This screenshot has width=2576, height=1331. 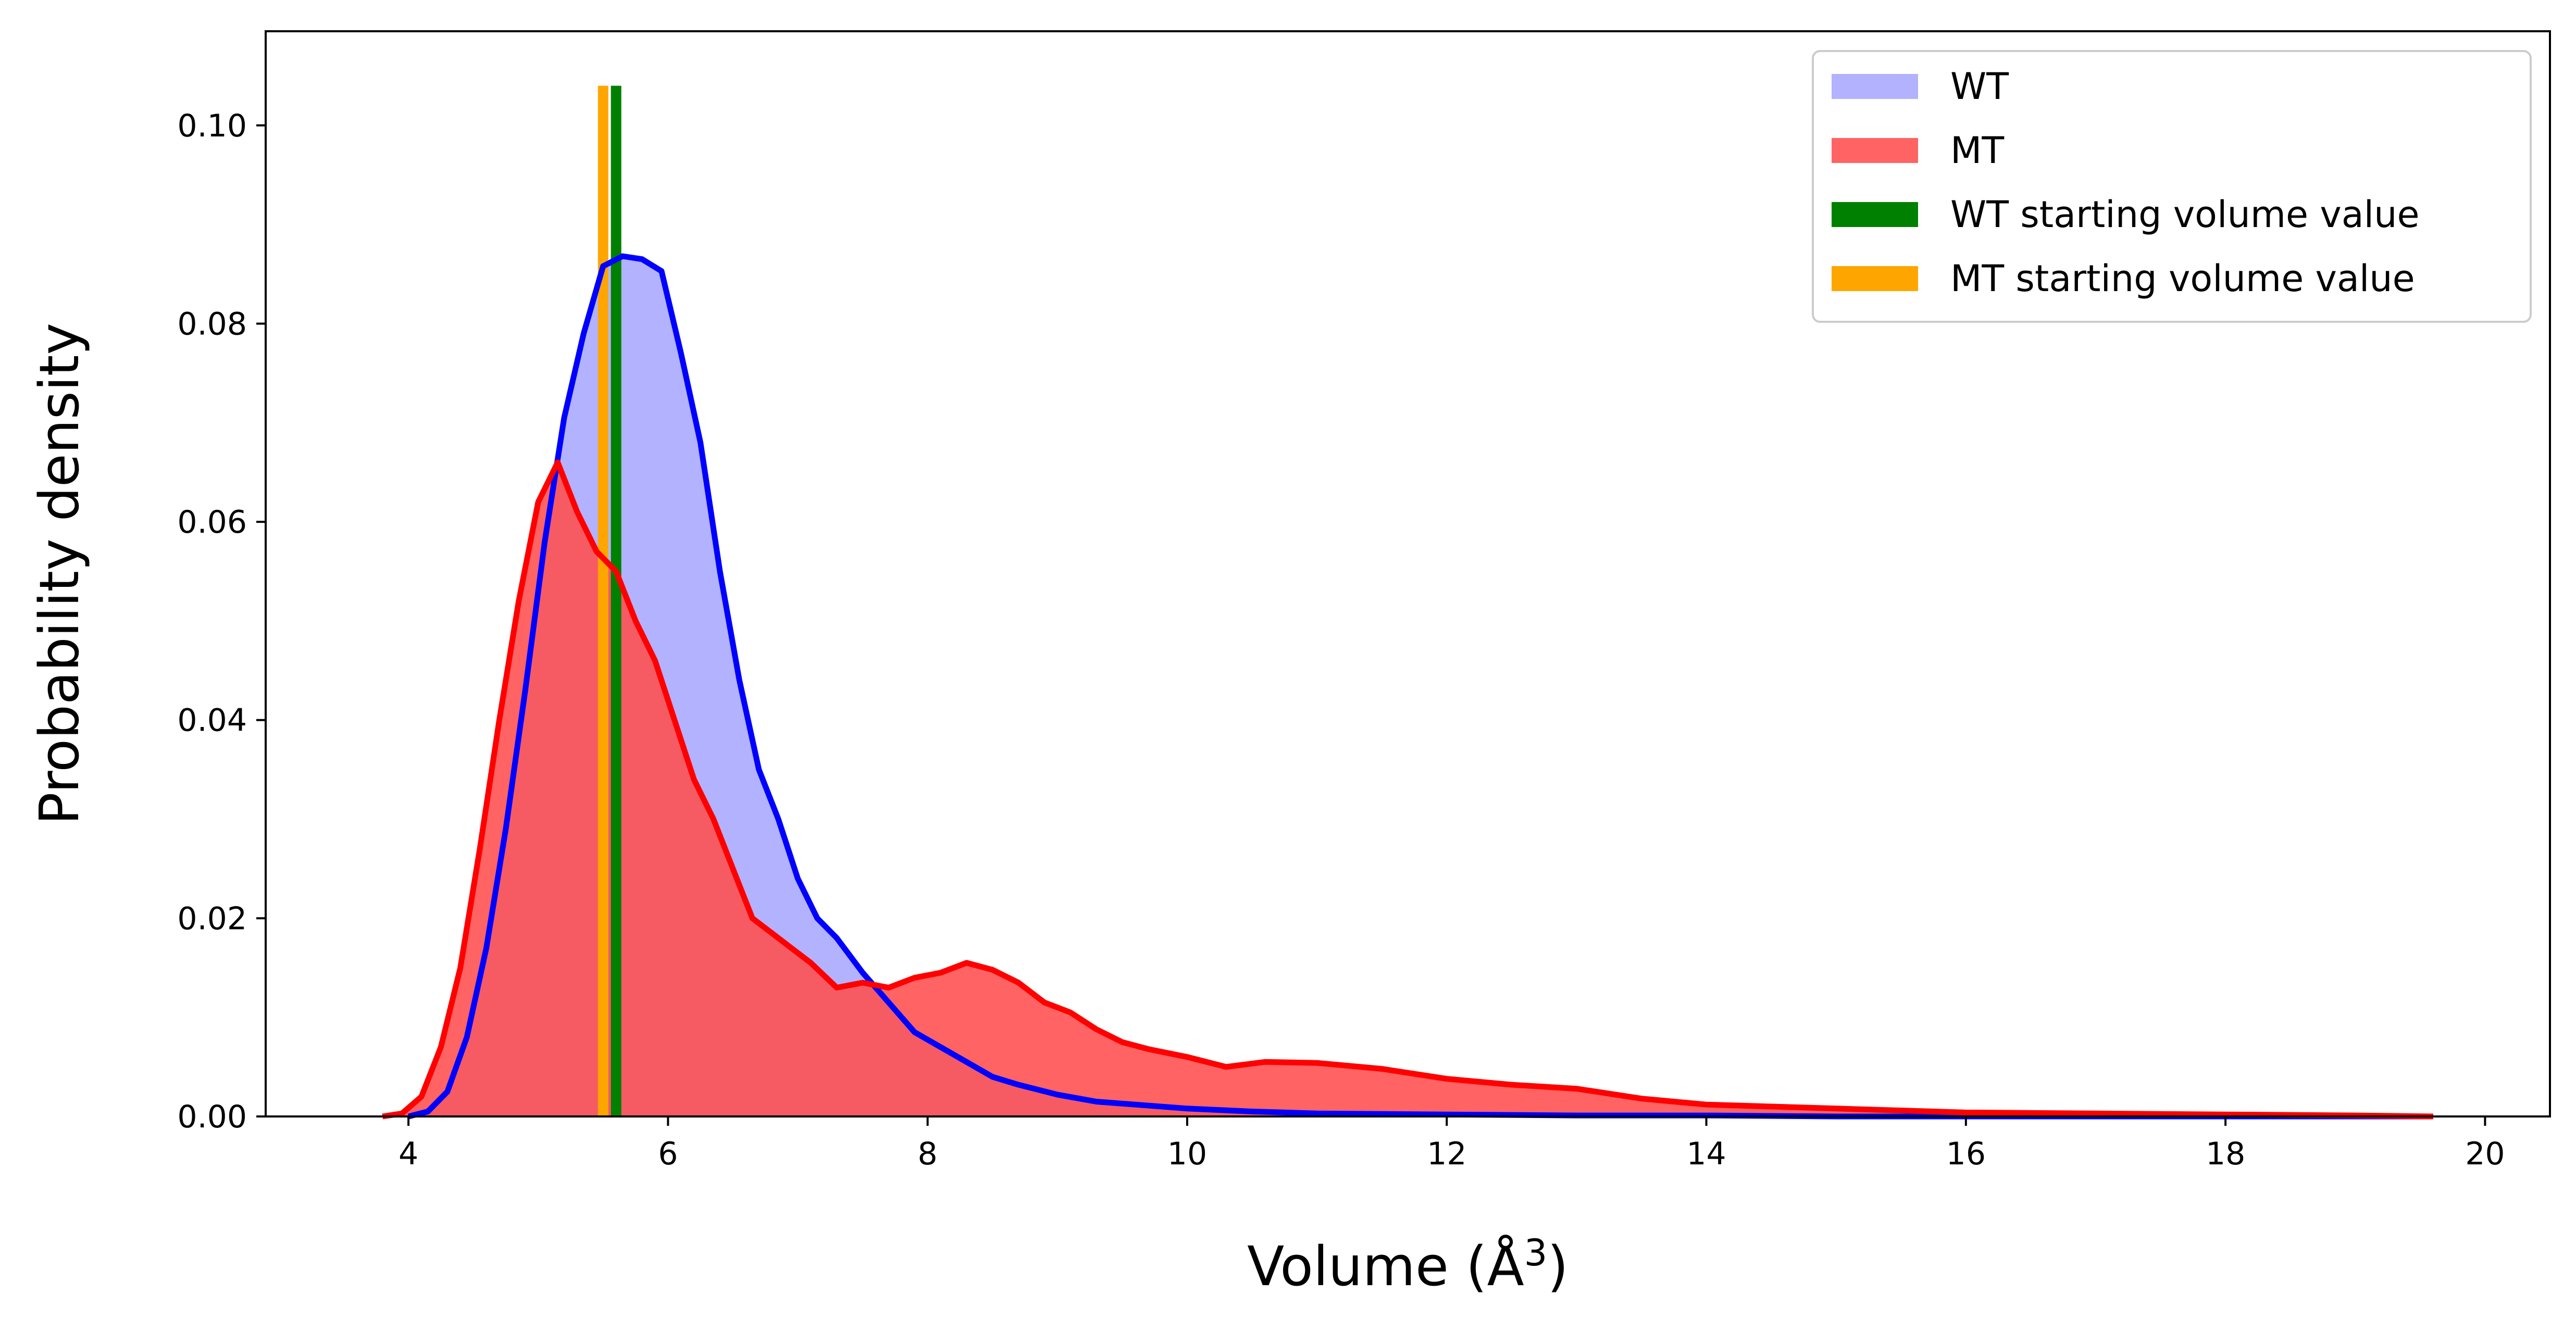 I want to click on y-axis-label: Probability density, so click(x=59, y=574).